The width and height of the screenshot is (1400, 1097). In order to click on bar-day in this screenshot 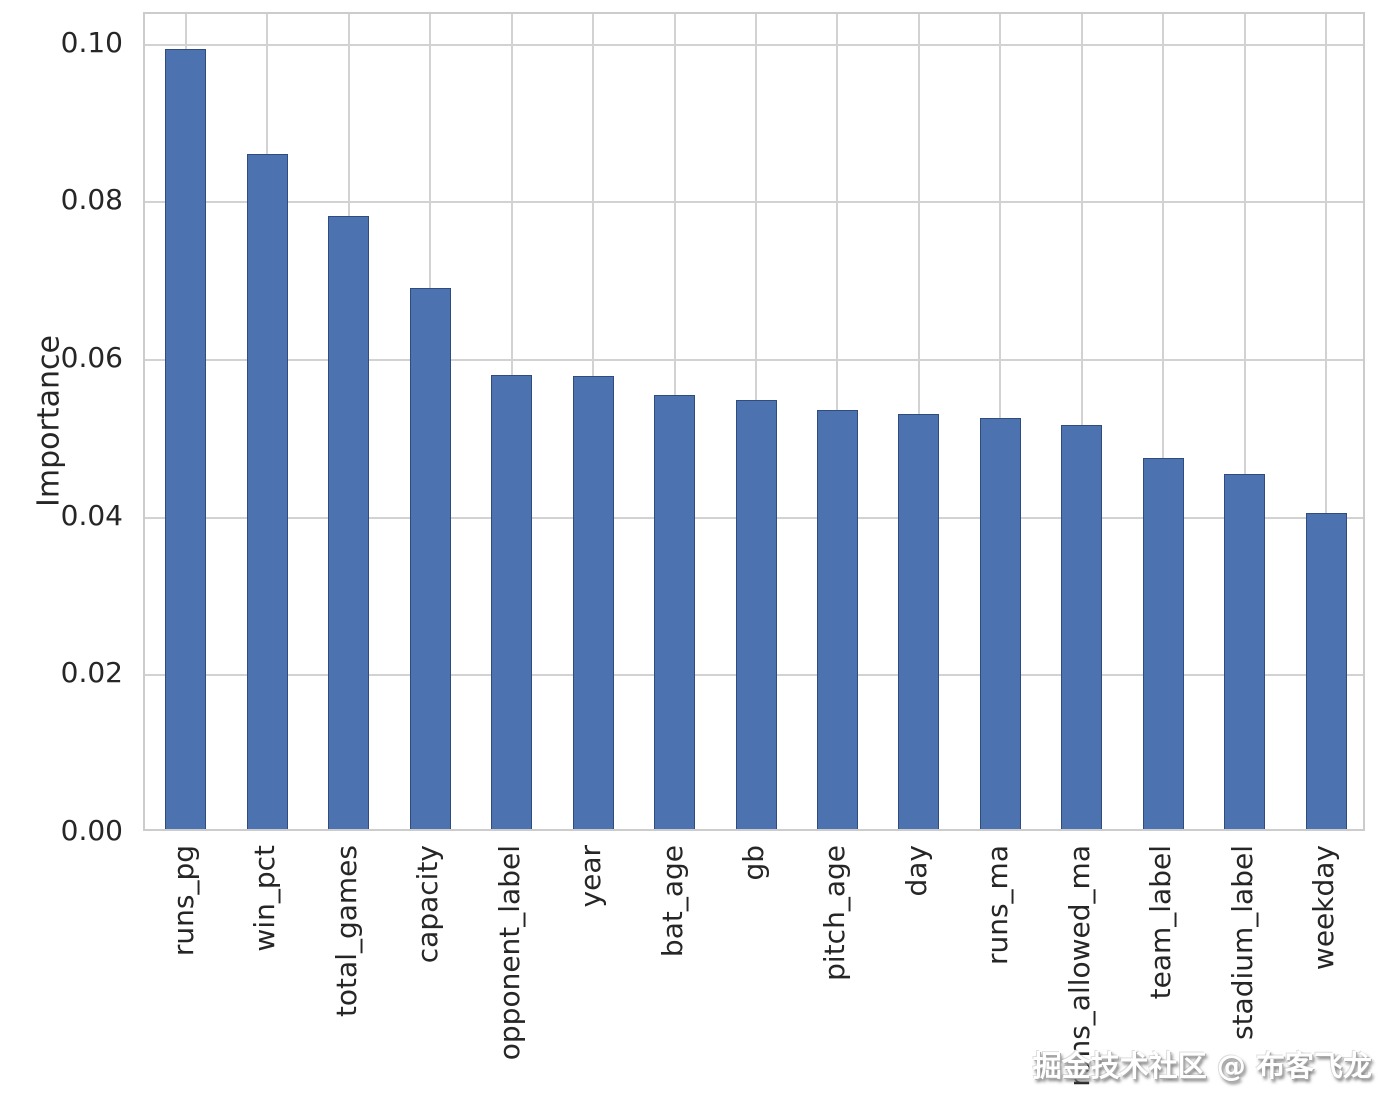, I will do `click(919, 621)`.